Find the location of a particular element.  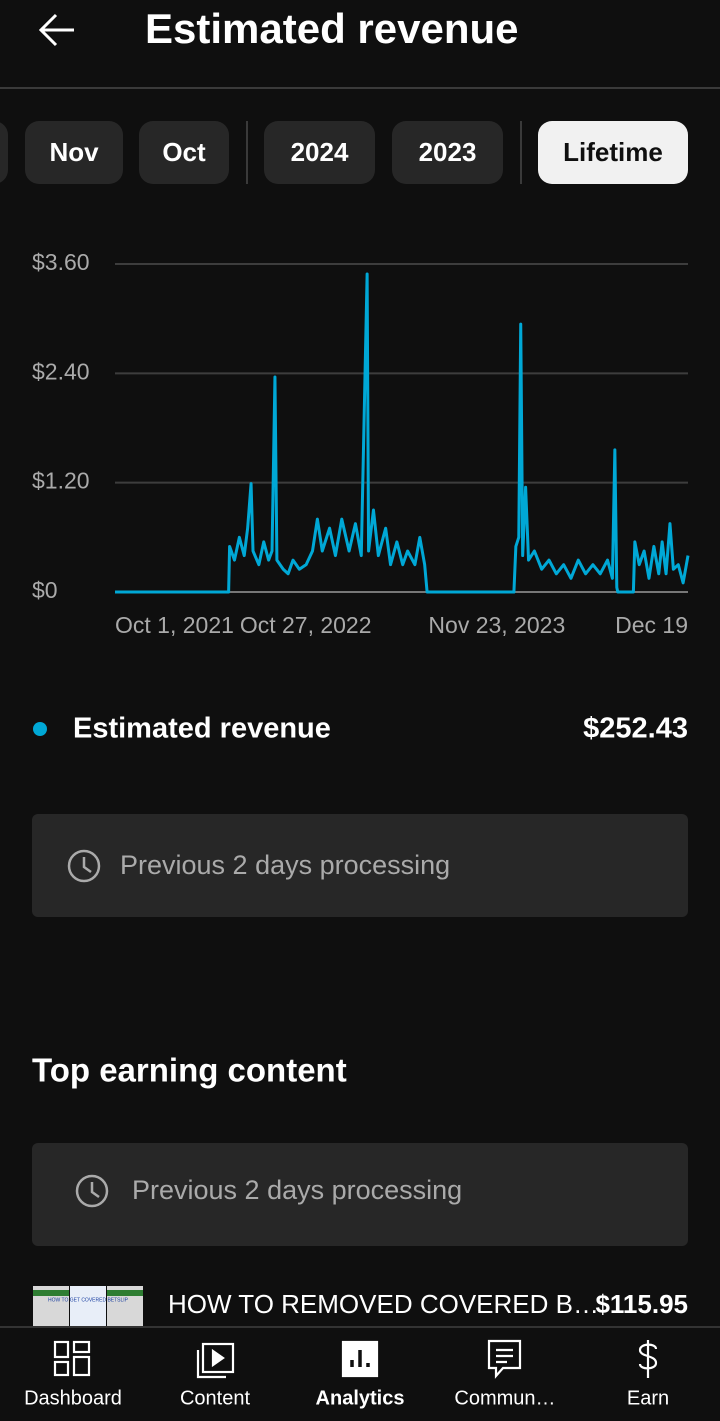

chip-label: Lifetime is located at coordinates (613, 152).